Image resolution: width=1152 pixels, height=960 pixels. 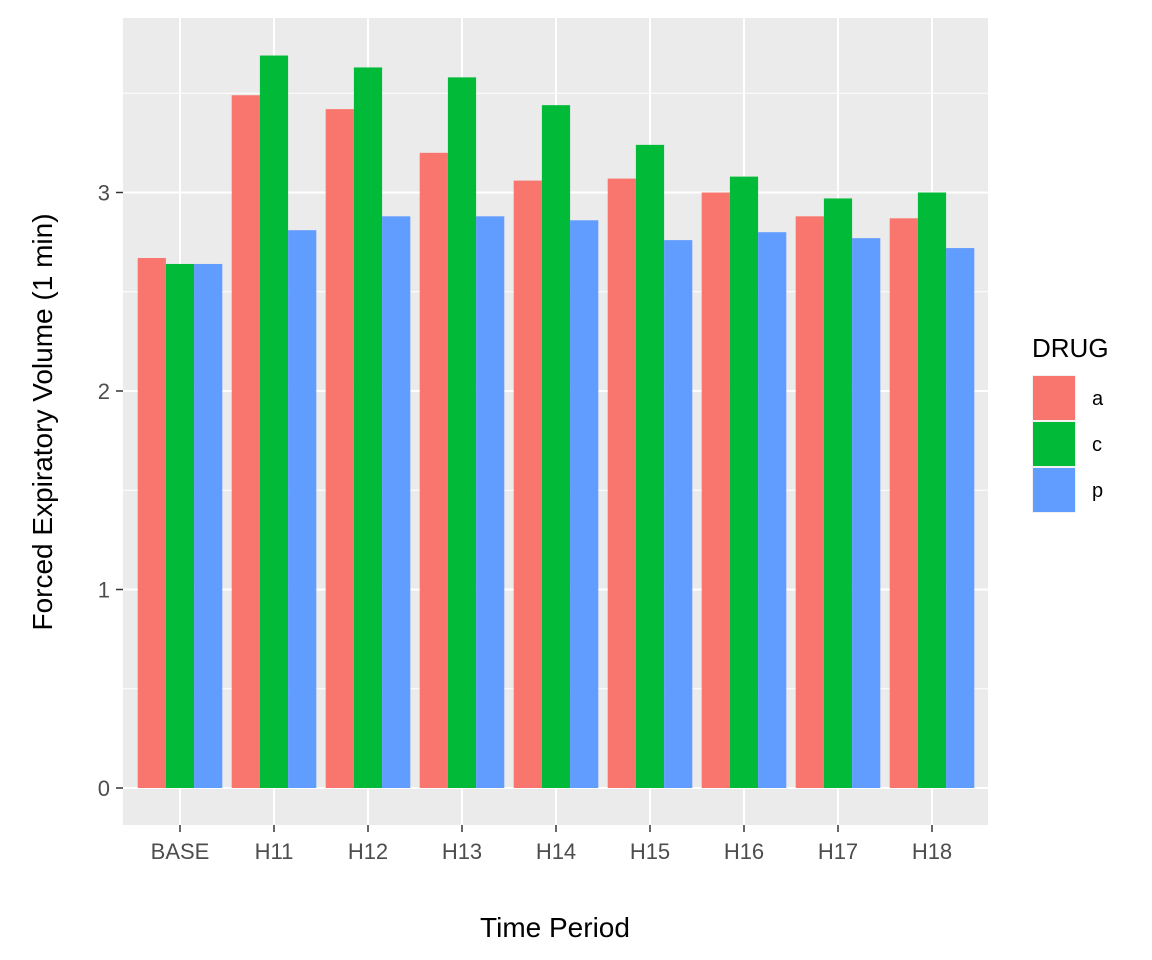 What do you see at coordinates (42, 421) in the screenshot?
I see `y-axis-title: Forced Expiratory Volume (1 min)` at bounding box center [42, 421].